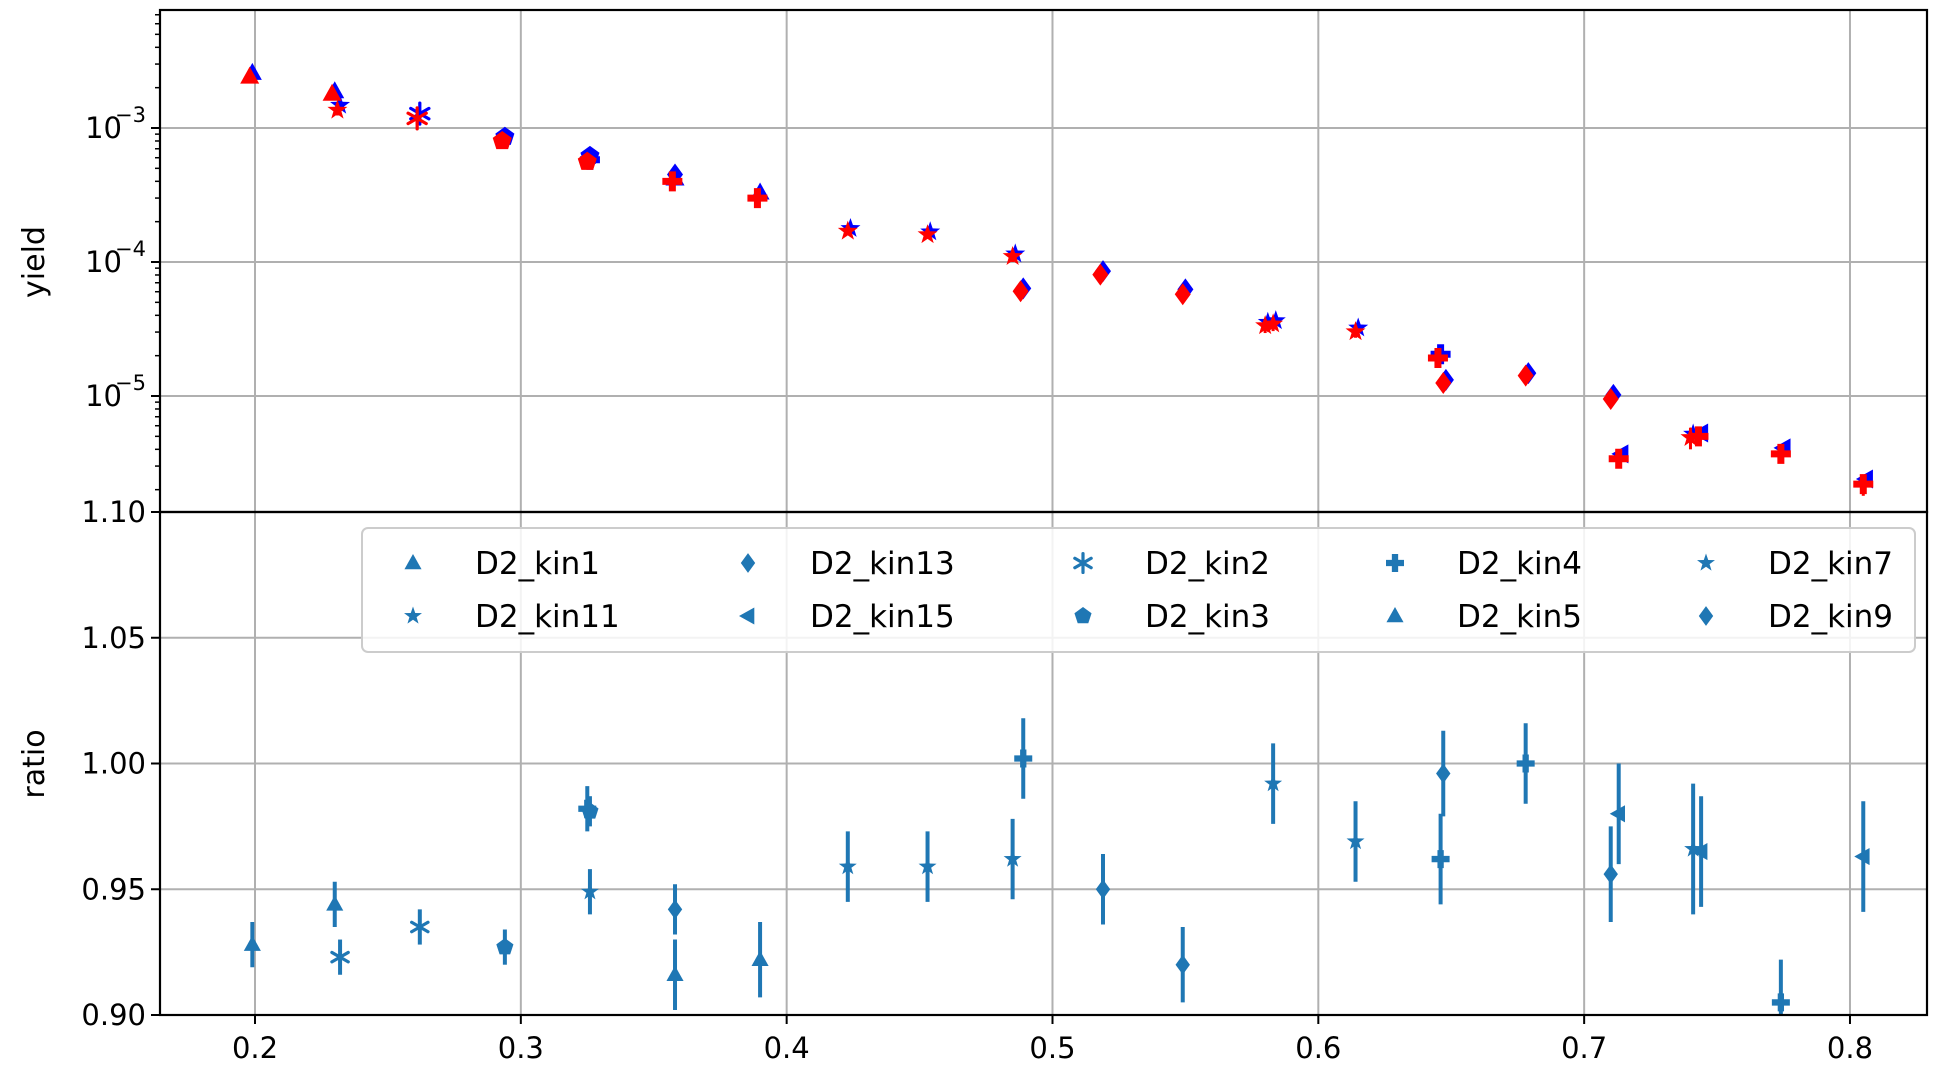 This screenshot has height=1073, width=1954. I want to click on ratio-y-tick-label: 1.10, so click(113, 512).